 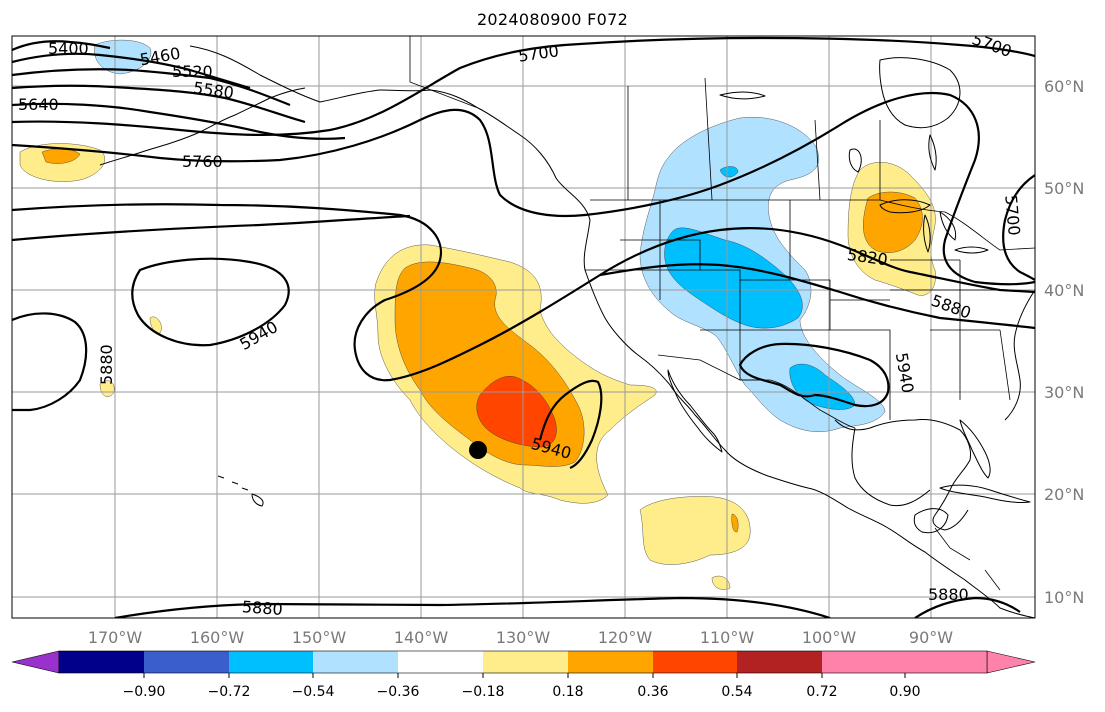 What do you see at coordinates (985, 493) in the screenshot?
I see `cuba` at bounding box center [985, 493].